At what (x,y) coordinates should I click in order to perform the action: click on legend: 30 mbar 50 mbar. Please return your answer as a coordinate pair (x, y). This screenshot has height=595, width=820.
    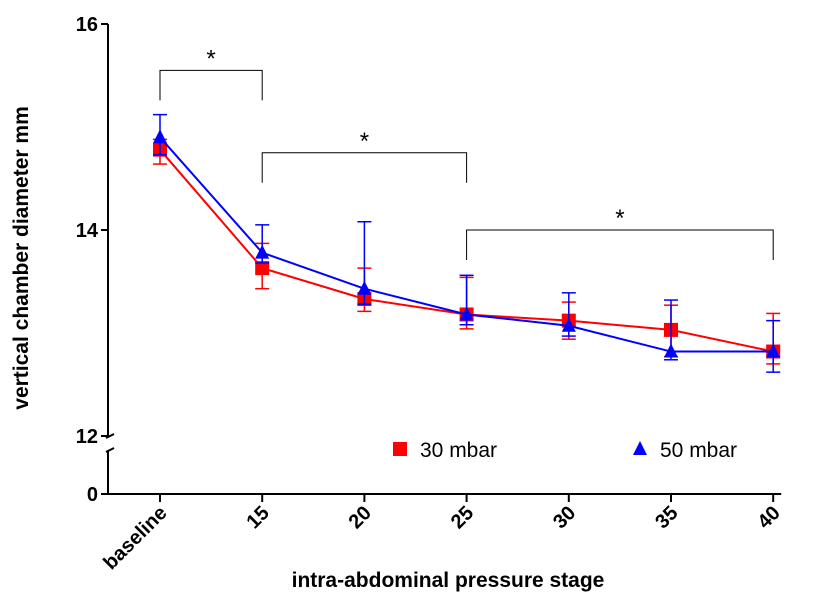
    Looking at the image, I should click on (565, 450).